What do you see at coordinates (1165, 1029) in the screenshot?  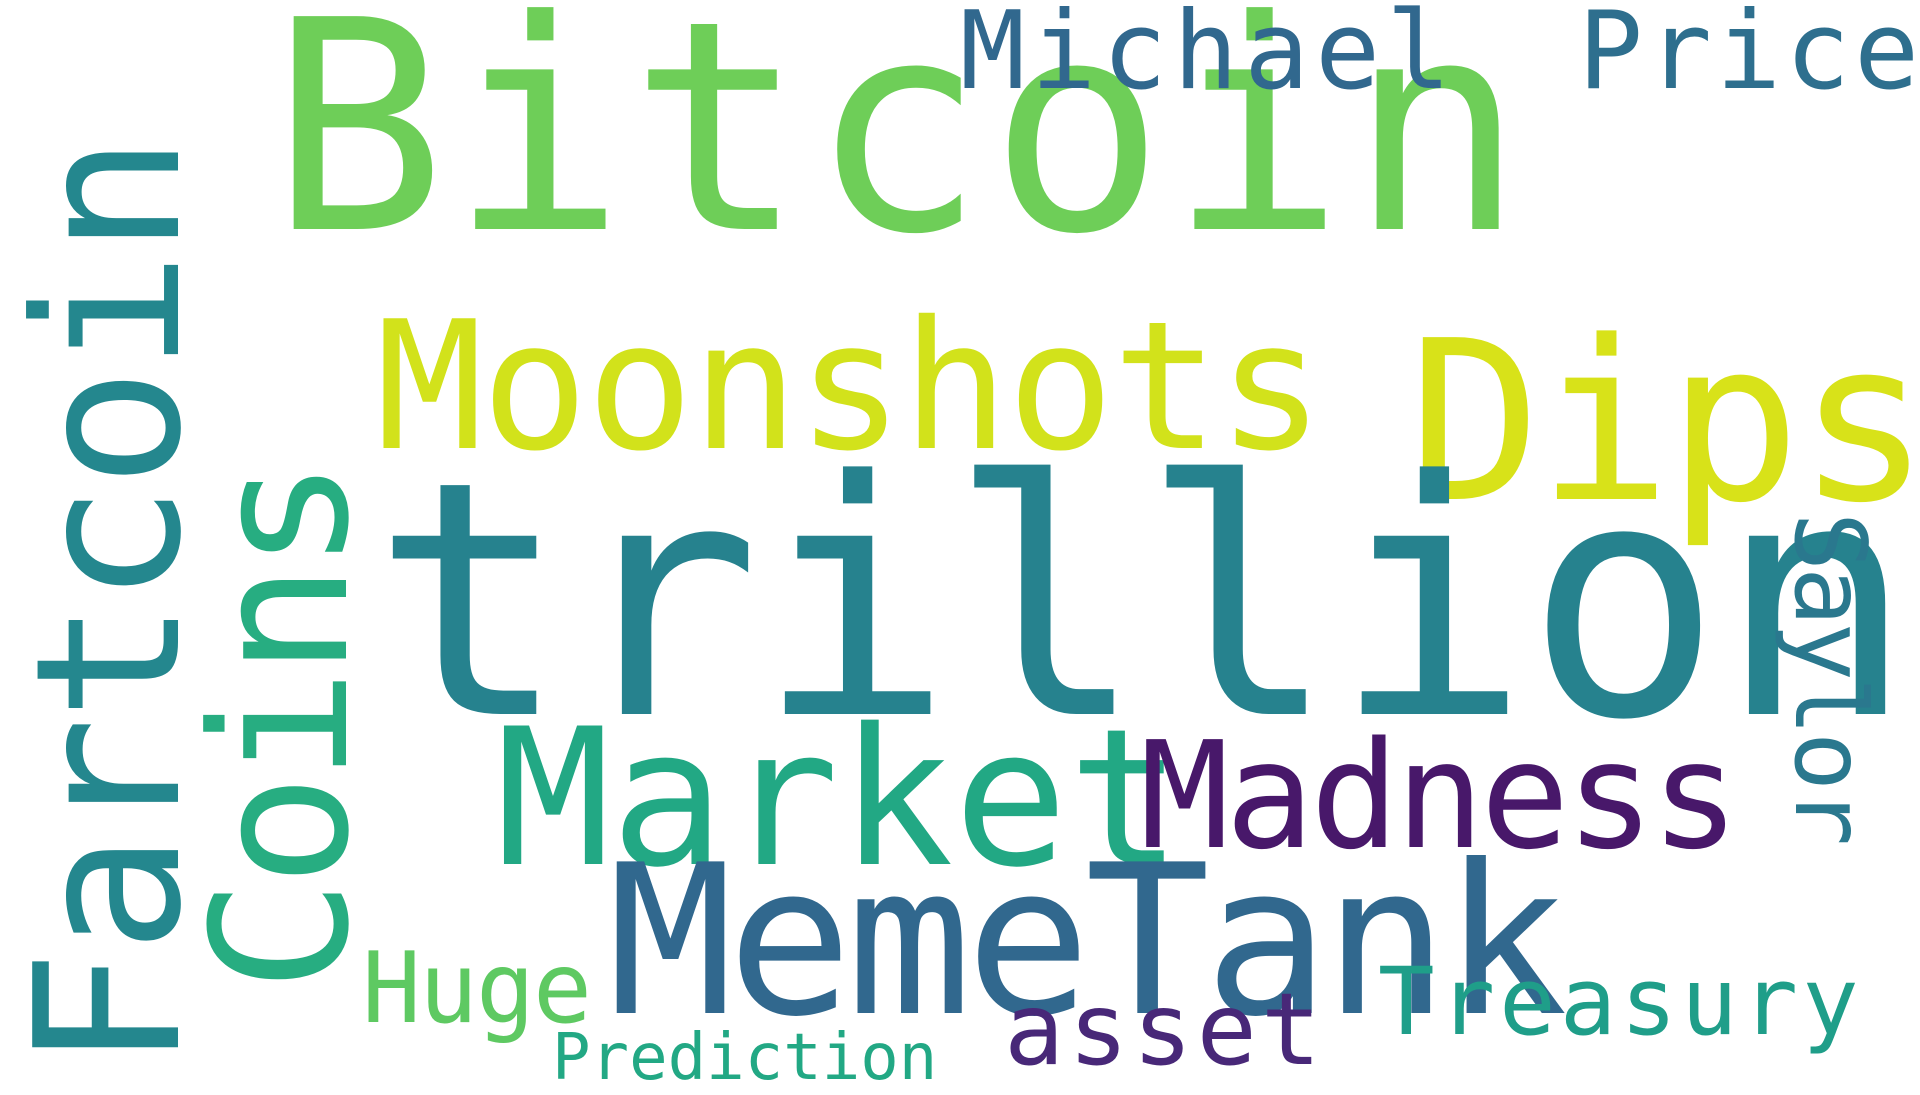 I see `word-asset: asset` at bounding box center [1165, 1029].